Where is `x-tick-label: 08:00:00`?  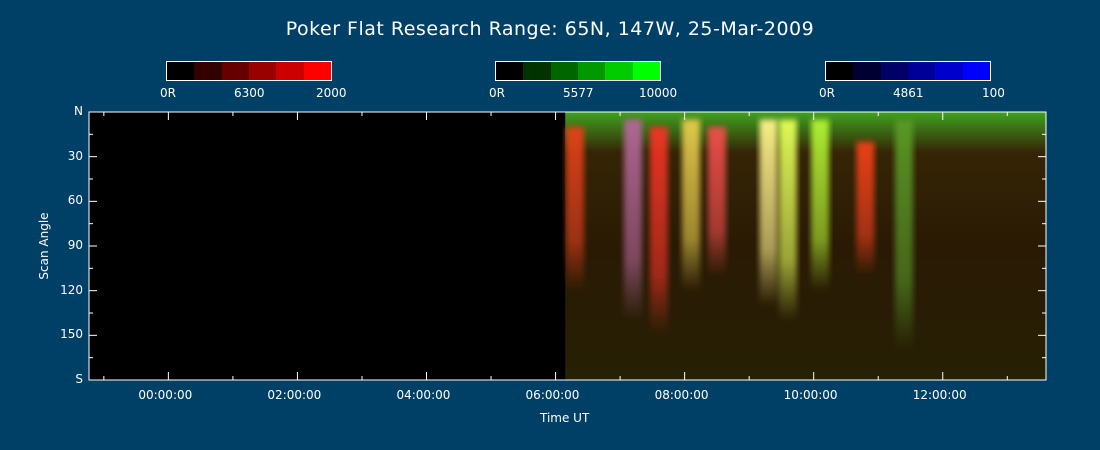
x-tick-label: 08:00:00 is located at coordinates (681, 395).